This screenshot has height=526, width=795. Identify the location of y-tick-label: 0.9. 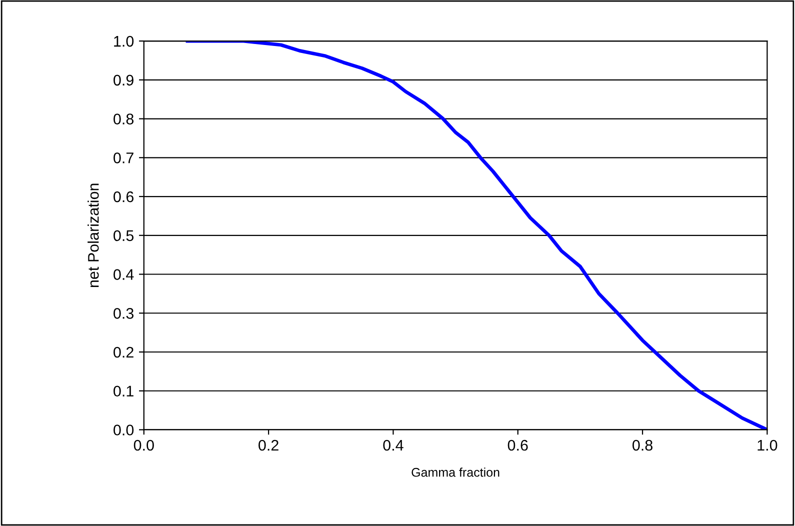
(124, 80).